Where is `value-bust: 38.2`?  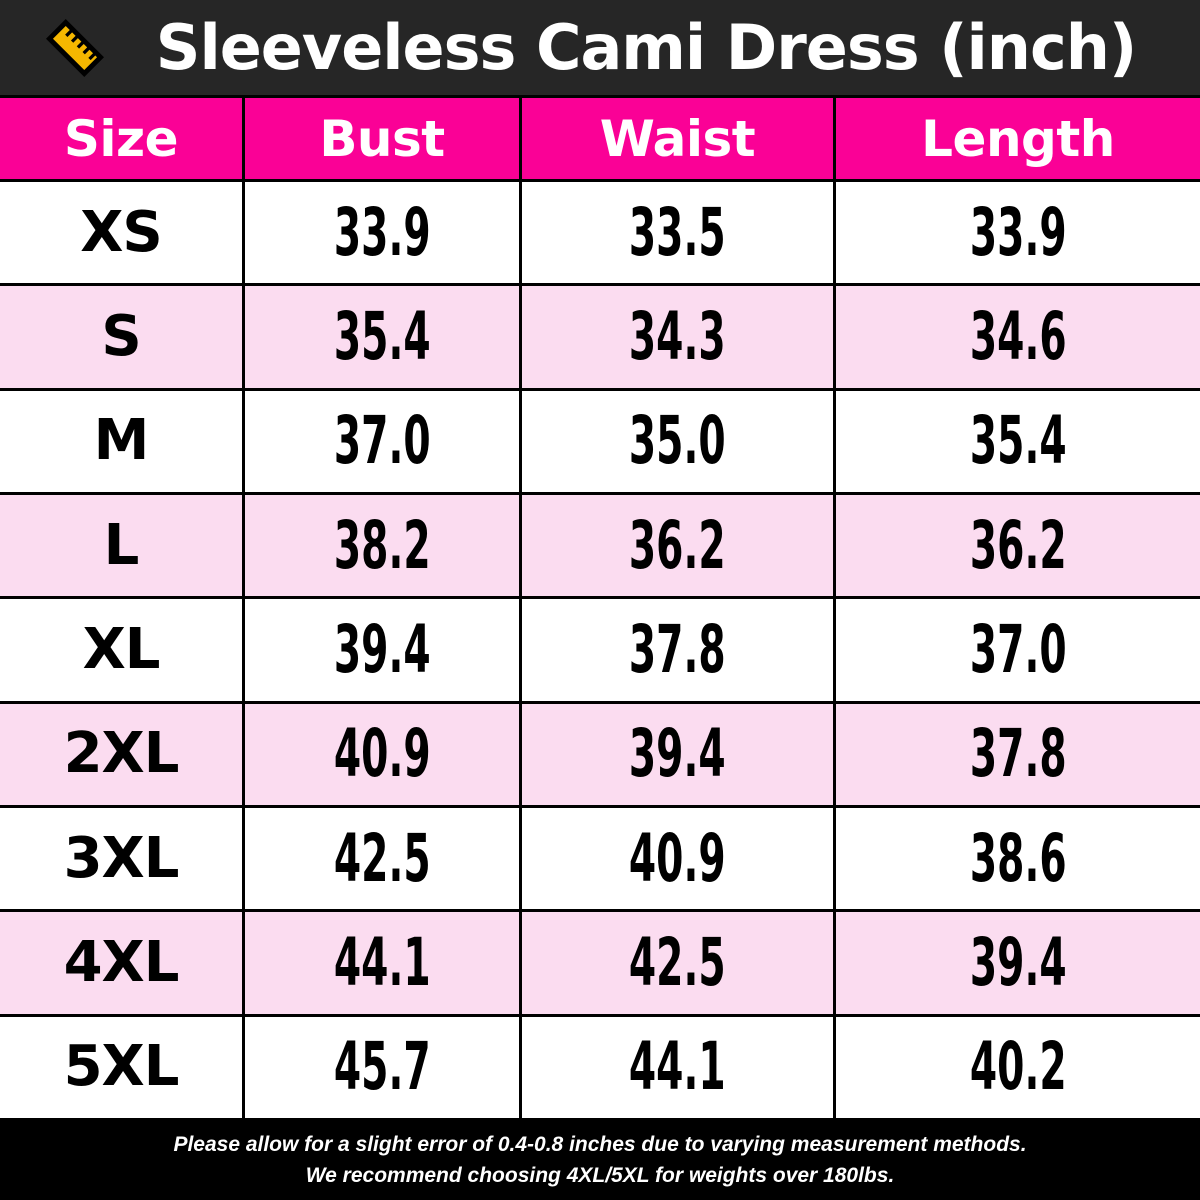 value-bust: 38.2 is located at coordinates (382, 545).